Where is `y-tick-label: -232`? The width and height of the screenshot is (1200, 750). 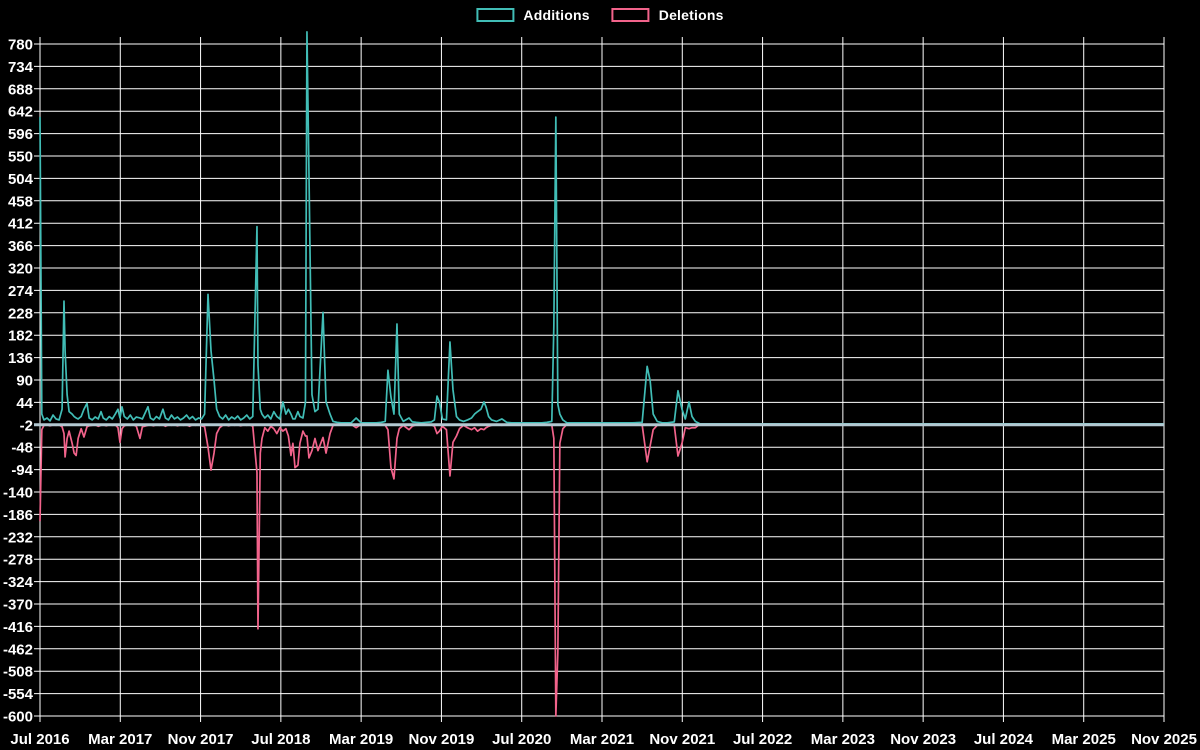 y-tick-label: -232 is located at coordinates (18, 537).